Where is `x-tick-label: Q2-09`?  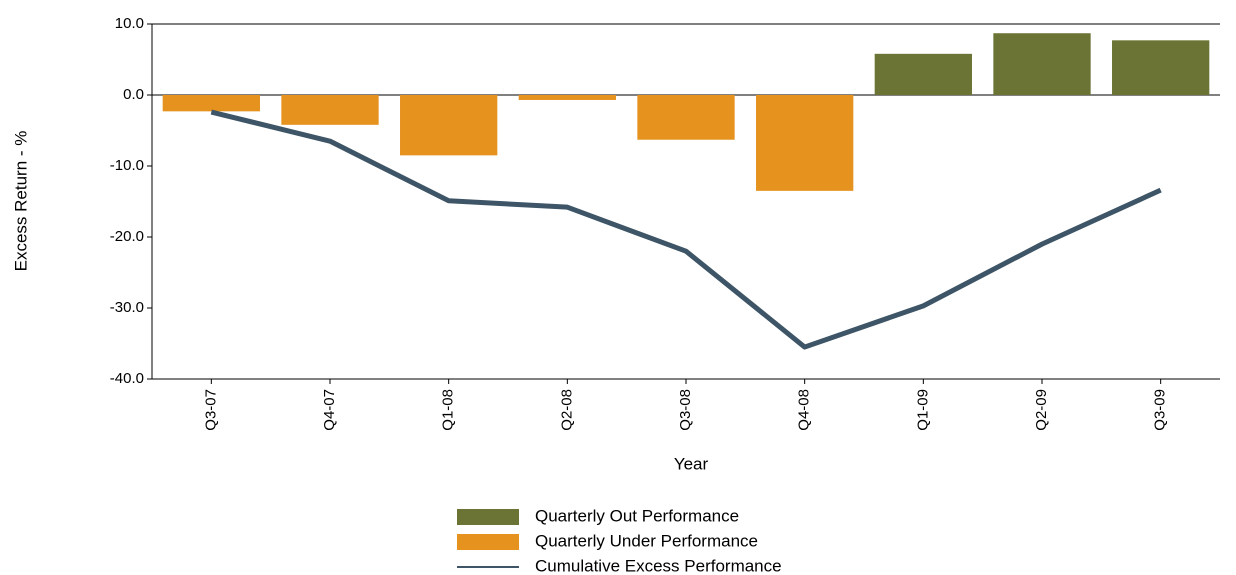 x-tick-label: Q2-09 is located at coordinates (1041, 410).